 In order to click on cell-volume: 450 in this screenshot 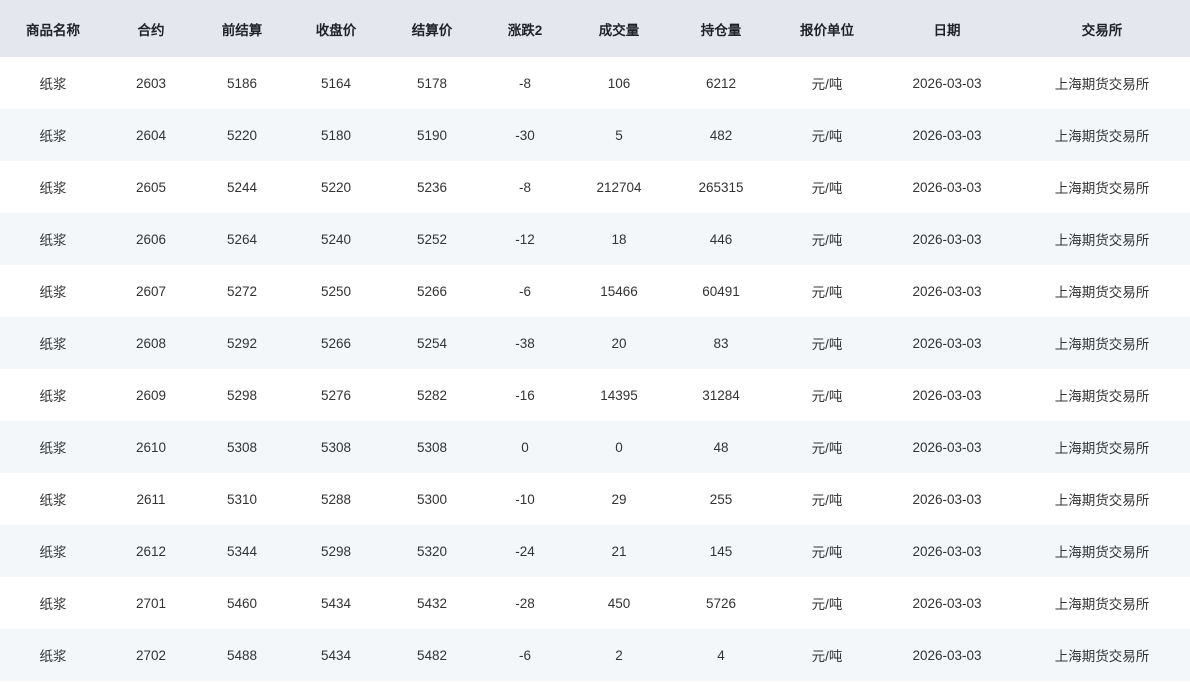, I will do `click(619, 603)`.